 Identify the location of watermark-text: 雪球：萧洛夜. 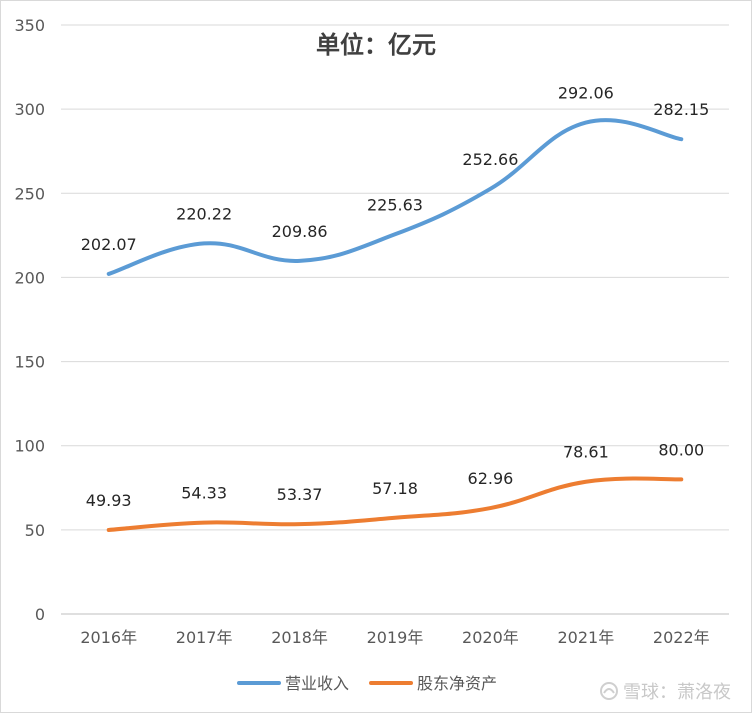
(677, 692).